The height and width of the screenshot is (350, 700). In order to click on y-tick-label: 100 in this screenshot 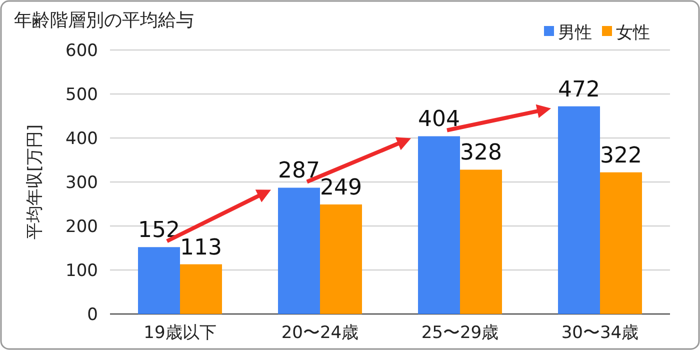, I will do `click(82, 271)`.